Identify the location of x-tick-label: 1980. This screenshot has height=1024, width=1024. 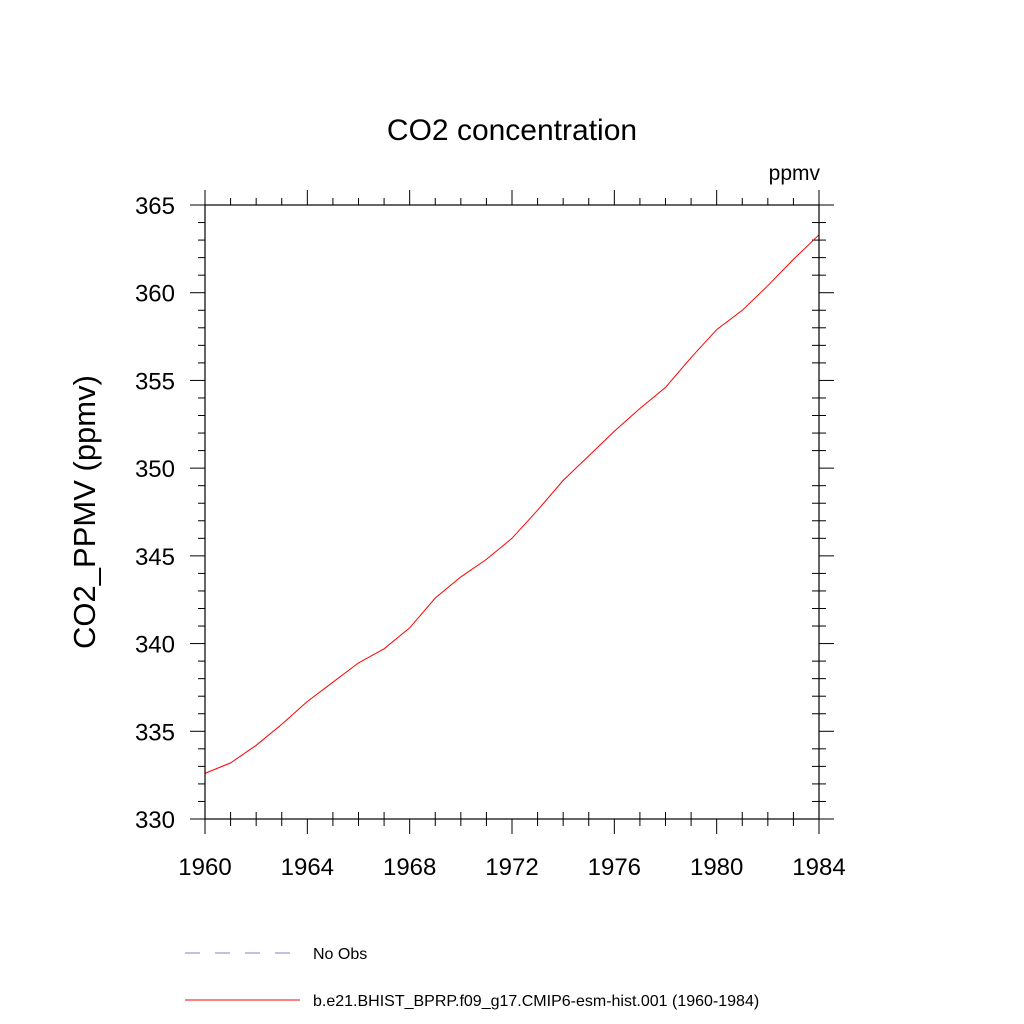
(716, 867).